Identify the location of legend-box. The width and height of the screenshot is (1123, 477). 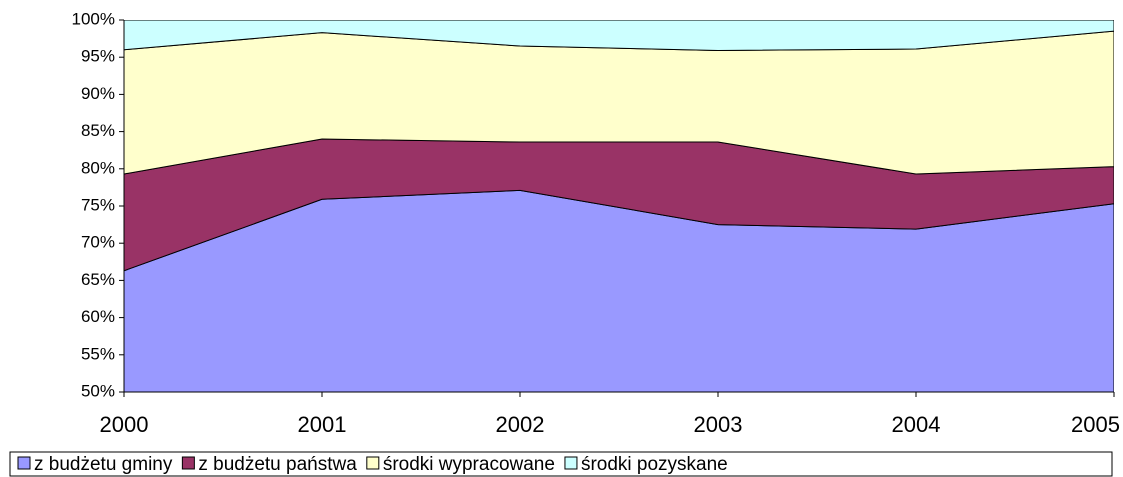
(561, 464).